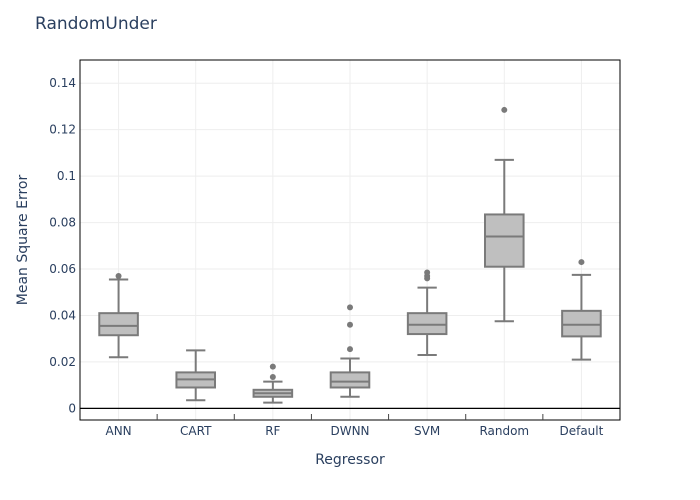  I want to click on y-axis-title: Mean Square Error, so click(23, 240).